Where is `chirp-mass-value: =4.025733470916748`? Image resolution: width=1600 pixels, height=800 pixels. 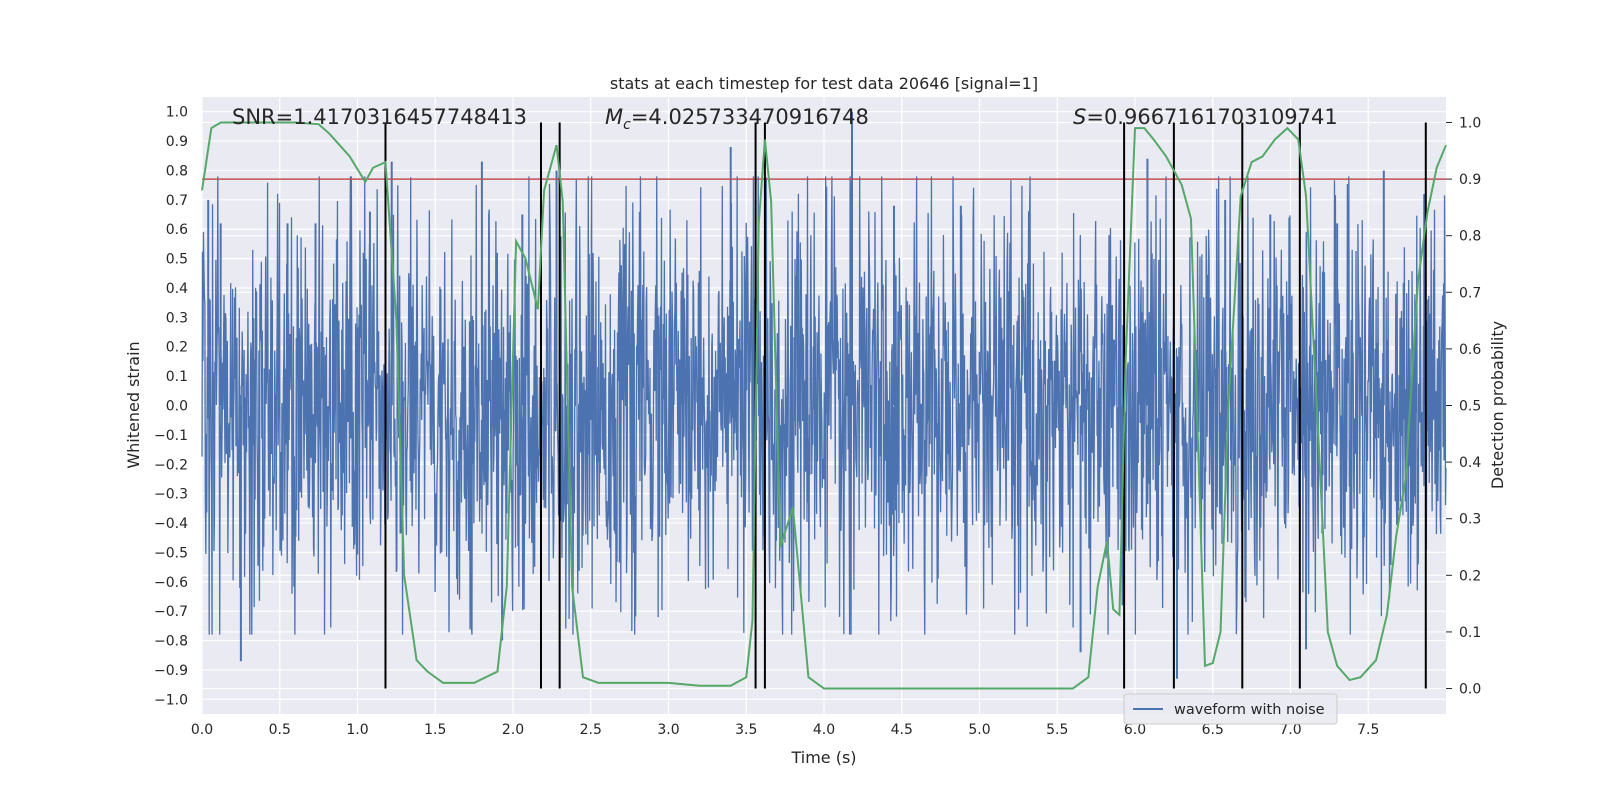 chirp-mass-value: =4.025733470916748 is located at coordinates (750, 117).